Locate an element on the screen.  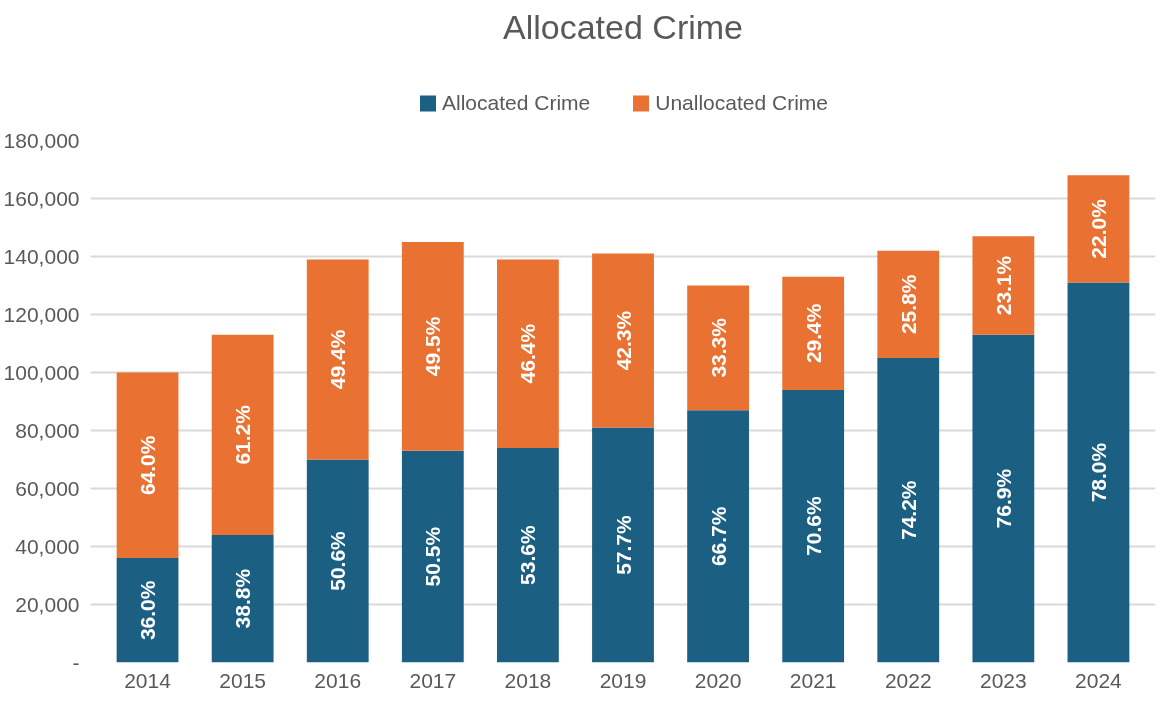
annotation: 33.3% is located at coordinates (718, 347).